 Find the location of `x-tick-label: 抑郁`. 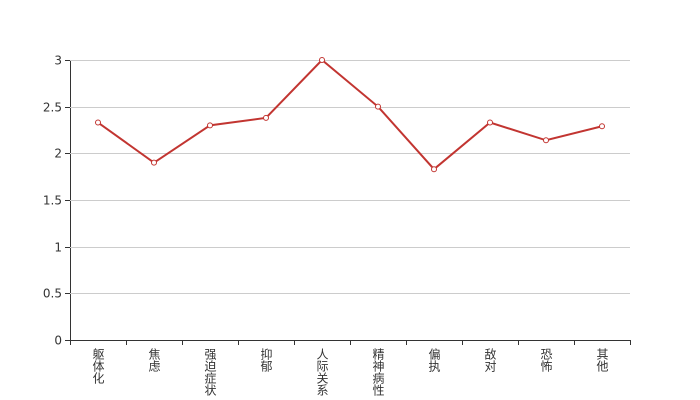

x-tick-label: 抑郁 is located at coordinates (266, 360).